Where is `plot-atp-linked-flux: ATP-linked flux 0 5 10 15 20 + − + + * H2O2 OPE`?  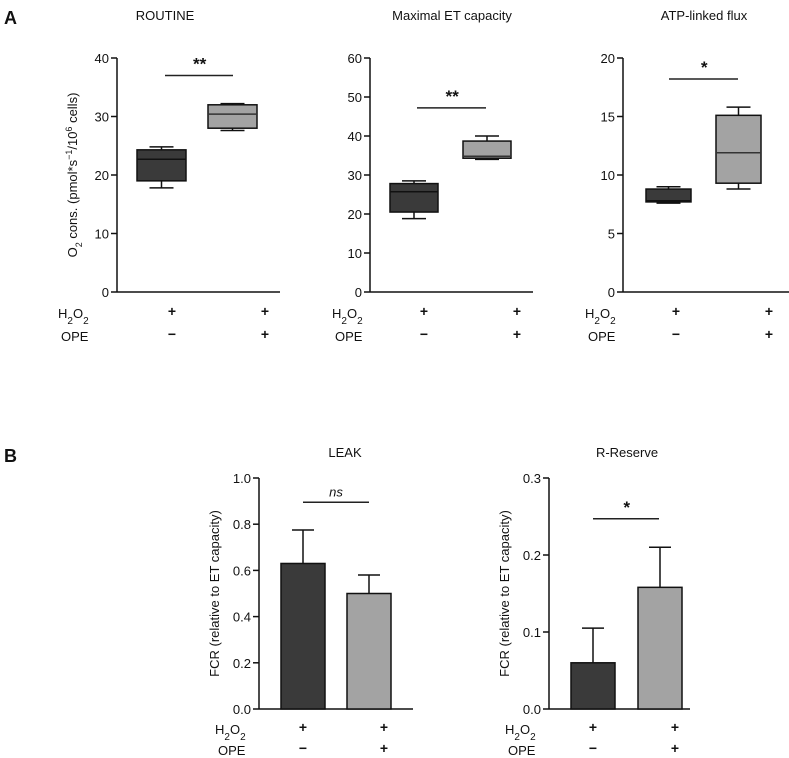 plot-atp-linked-flux: ATP-linked flux 0 5 10 15 20 + − + + * H2O2 OPE is located at coordinates (687, 176).